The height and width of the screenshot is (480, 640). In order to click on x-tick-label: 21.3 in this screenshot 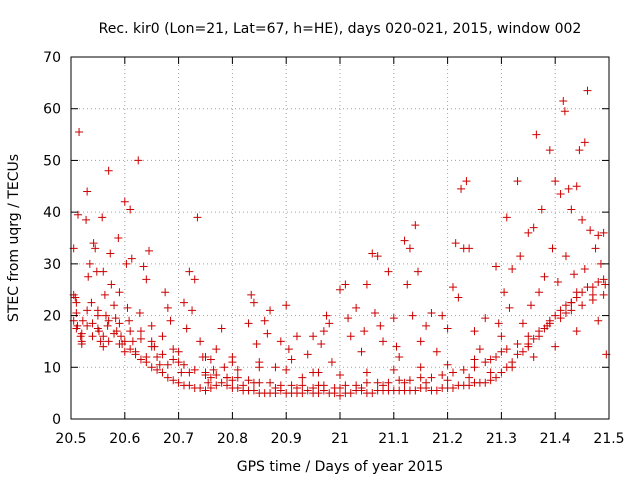, I will do `click(501, 439)`.